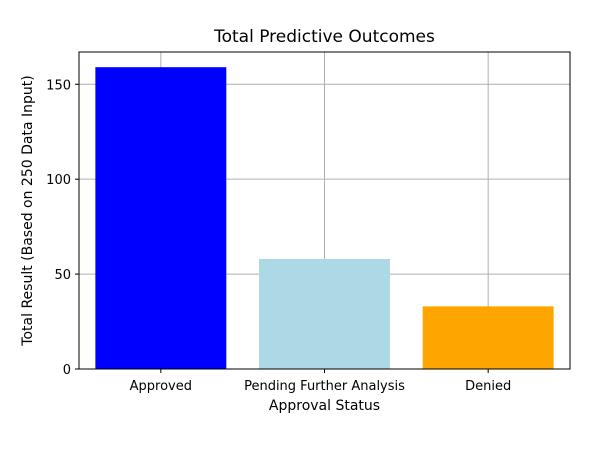  I want to click on x-axis-label: Approval Status, so click(324, 406).